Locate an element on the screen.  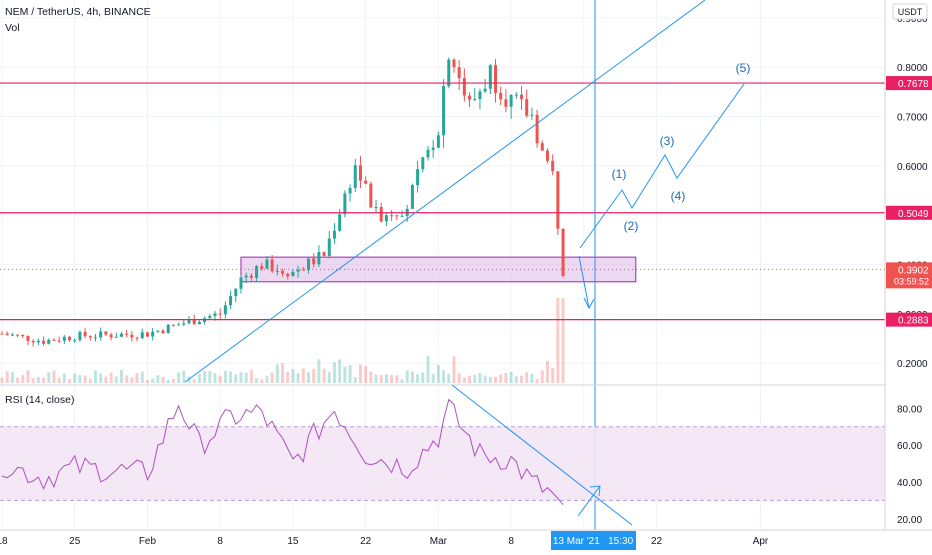
rsi-bounce-arrow-head is located at coordinates (595, 491).